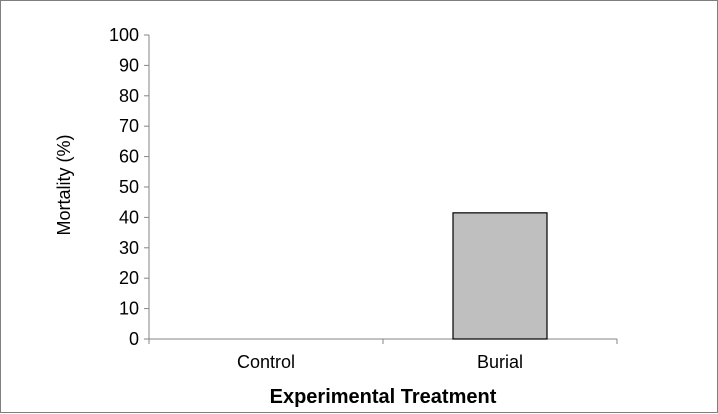 The image size is (718, 414). Describe the element at coordinates (129, 157) in the screenshot. I see `y-tick-label: 60` at that location.